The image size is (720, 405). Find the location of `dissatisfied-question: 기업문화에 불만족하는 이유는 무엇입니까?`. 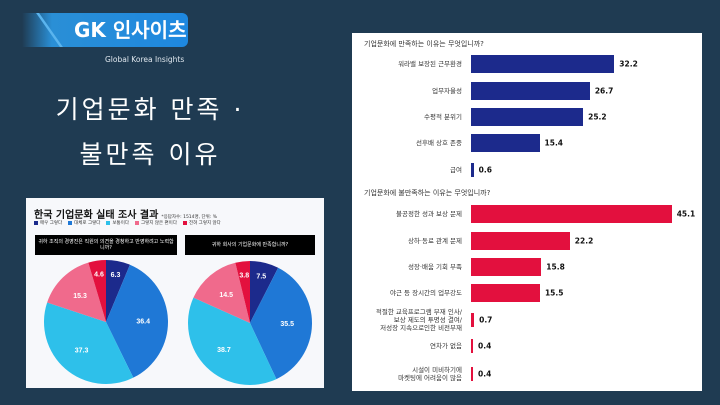

dissatisfied-question: 기업문화에 불만족하는 이유는 무엇입니까? is located at coordinates (427, 193).